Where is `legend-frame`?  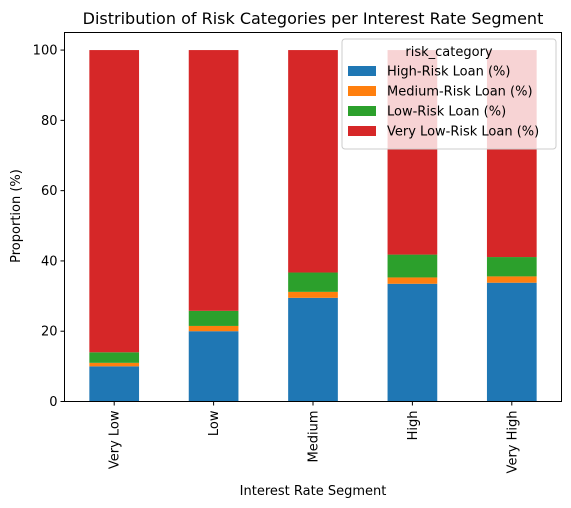 legend-frame is located at coordinates (449, 94).